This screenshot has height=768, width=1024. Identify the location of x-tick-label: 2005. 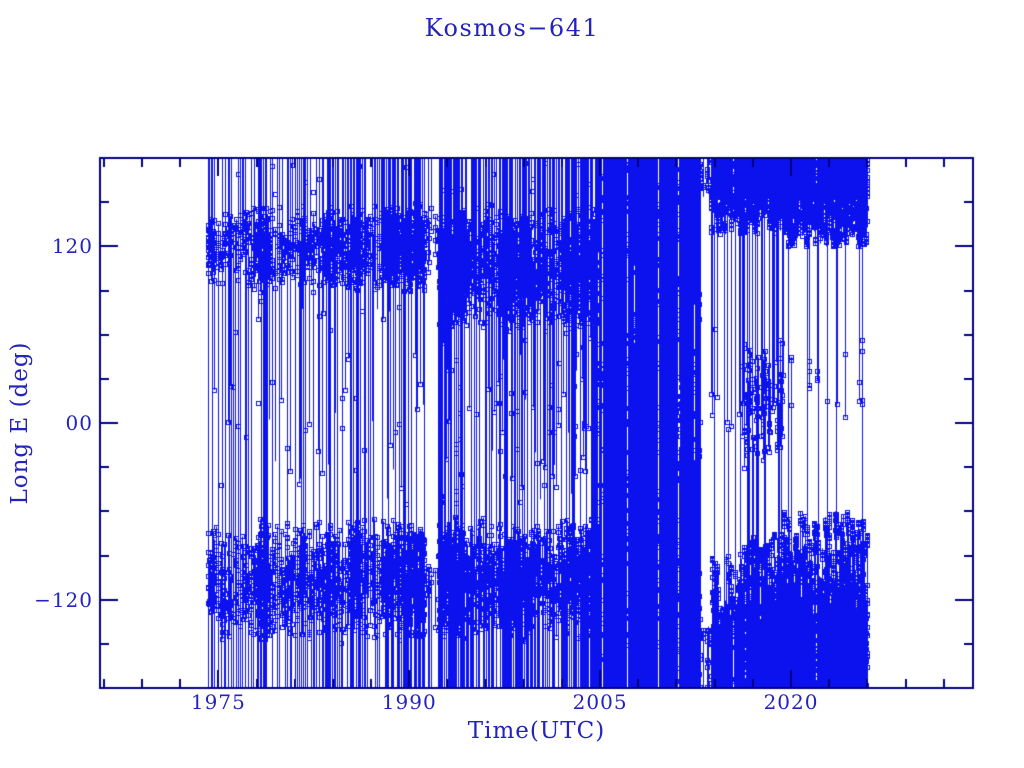
(600, 702).